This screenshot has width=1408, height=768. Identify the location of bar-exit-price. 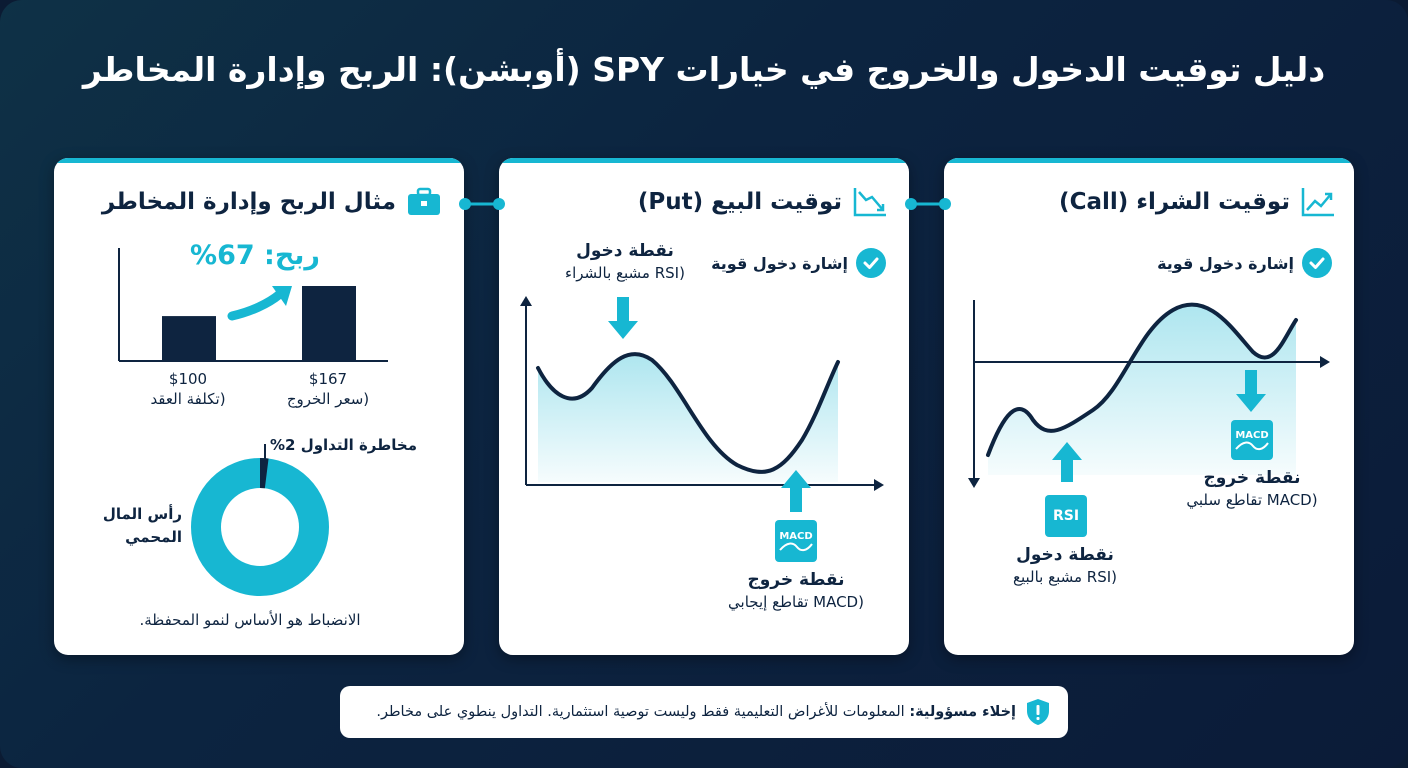
(329, 323).